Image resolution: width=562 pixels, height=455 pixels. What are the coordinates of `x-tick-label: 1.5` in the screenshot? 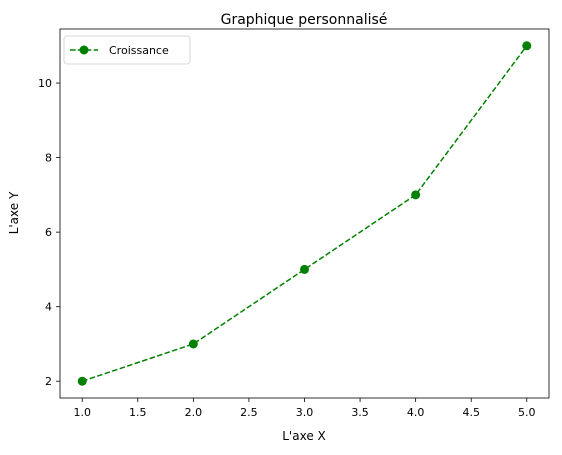 It's located at (138, 412).